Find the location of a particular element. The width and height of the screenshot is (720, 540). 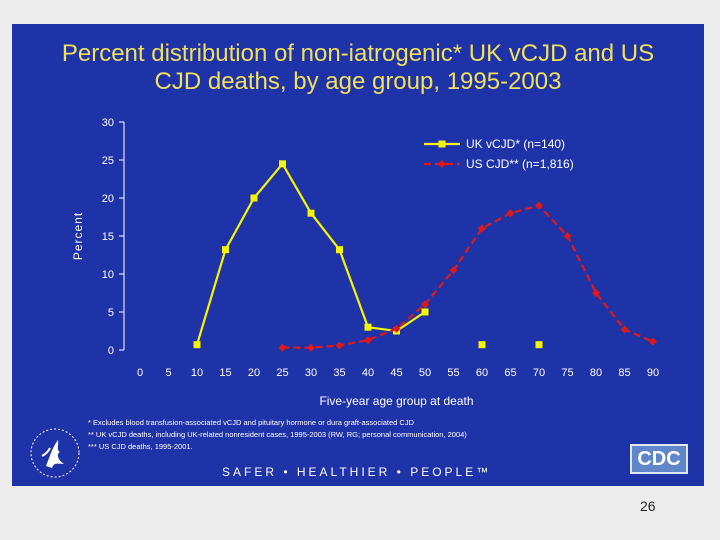

y-tick-label: 5 is located at coordinates (111, 313).